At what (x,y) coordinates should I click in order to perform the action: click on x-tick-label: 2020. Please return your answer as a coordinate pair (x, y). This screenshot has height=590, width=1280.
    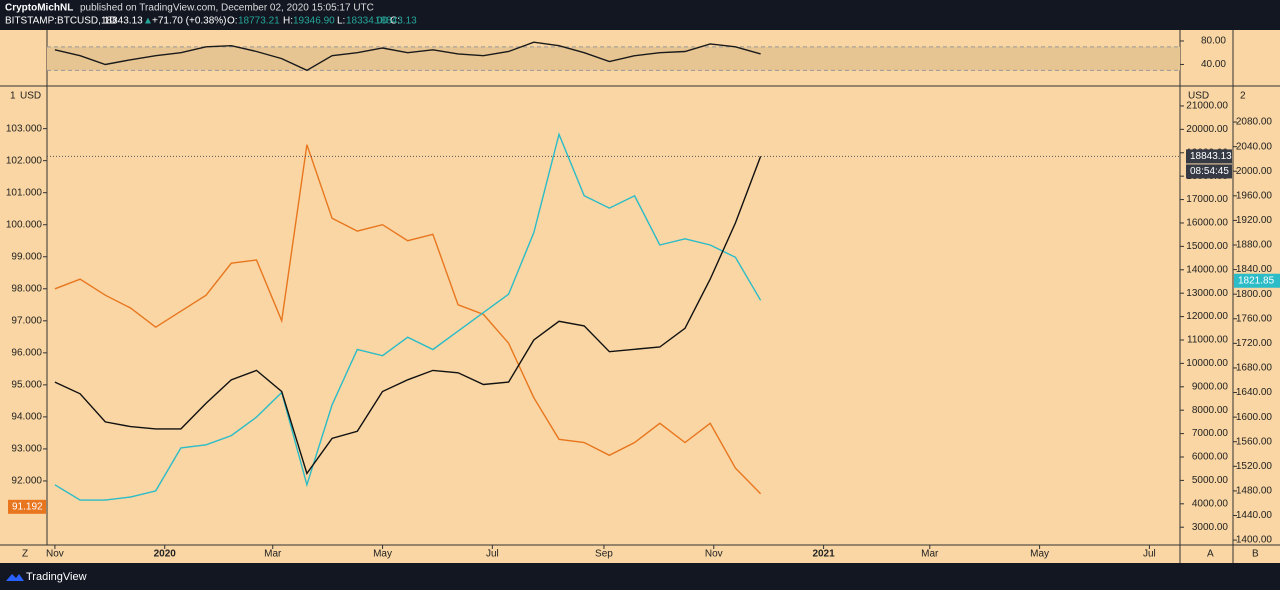
    Looking at the image, I should click on (165, 554).